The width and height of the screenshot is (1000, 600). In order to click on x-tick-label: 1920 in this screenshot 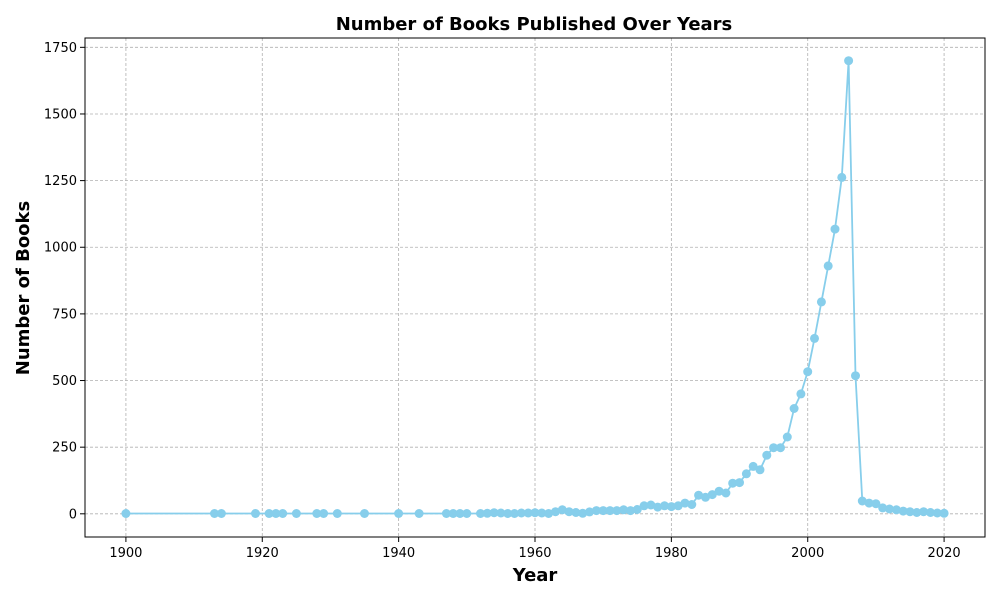, I will do `click(262, 553)`.